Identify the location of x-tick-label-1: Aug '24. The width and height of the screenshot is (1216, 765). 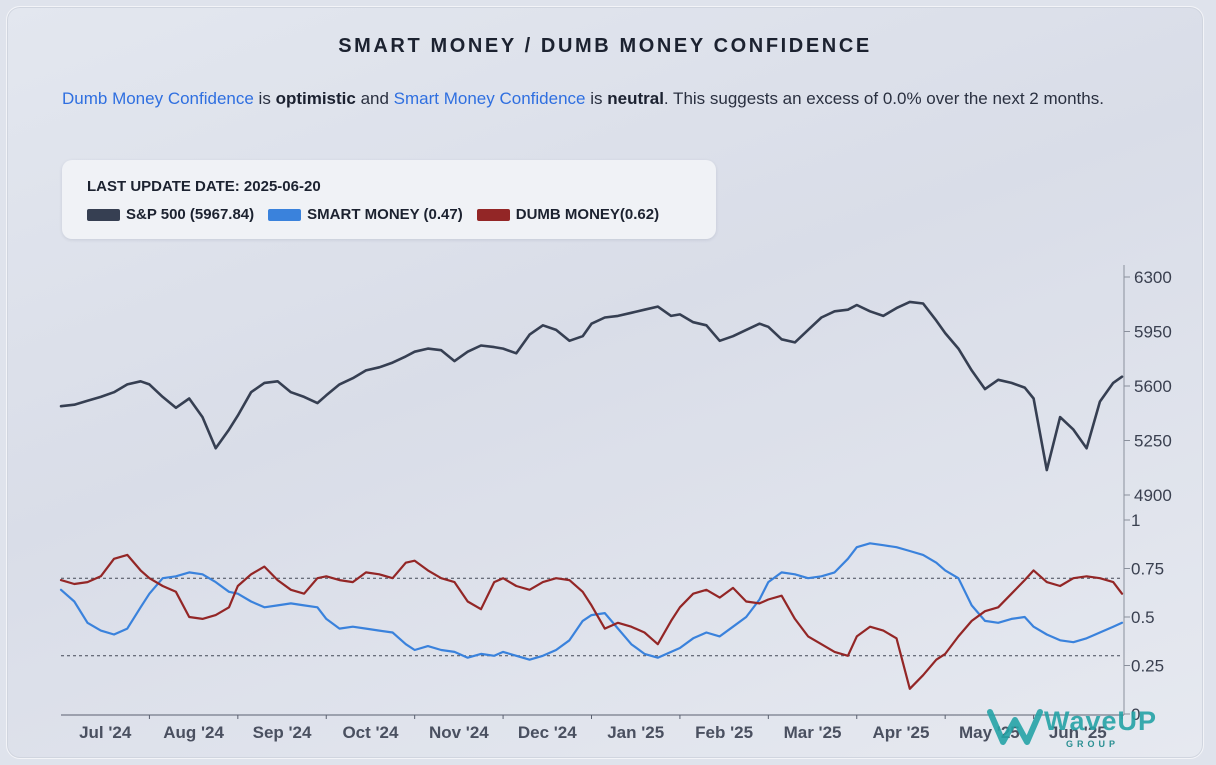
(193, 732).